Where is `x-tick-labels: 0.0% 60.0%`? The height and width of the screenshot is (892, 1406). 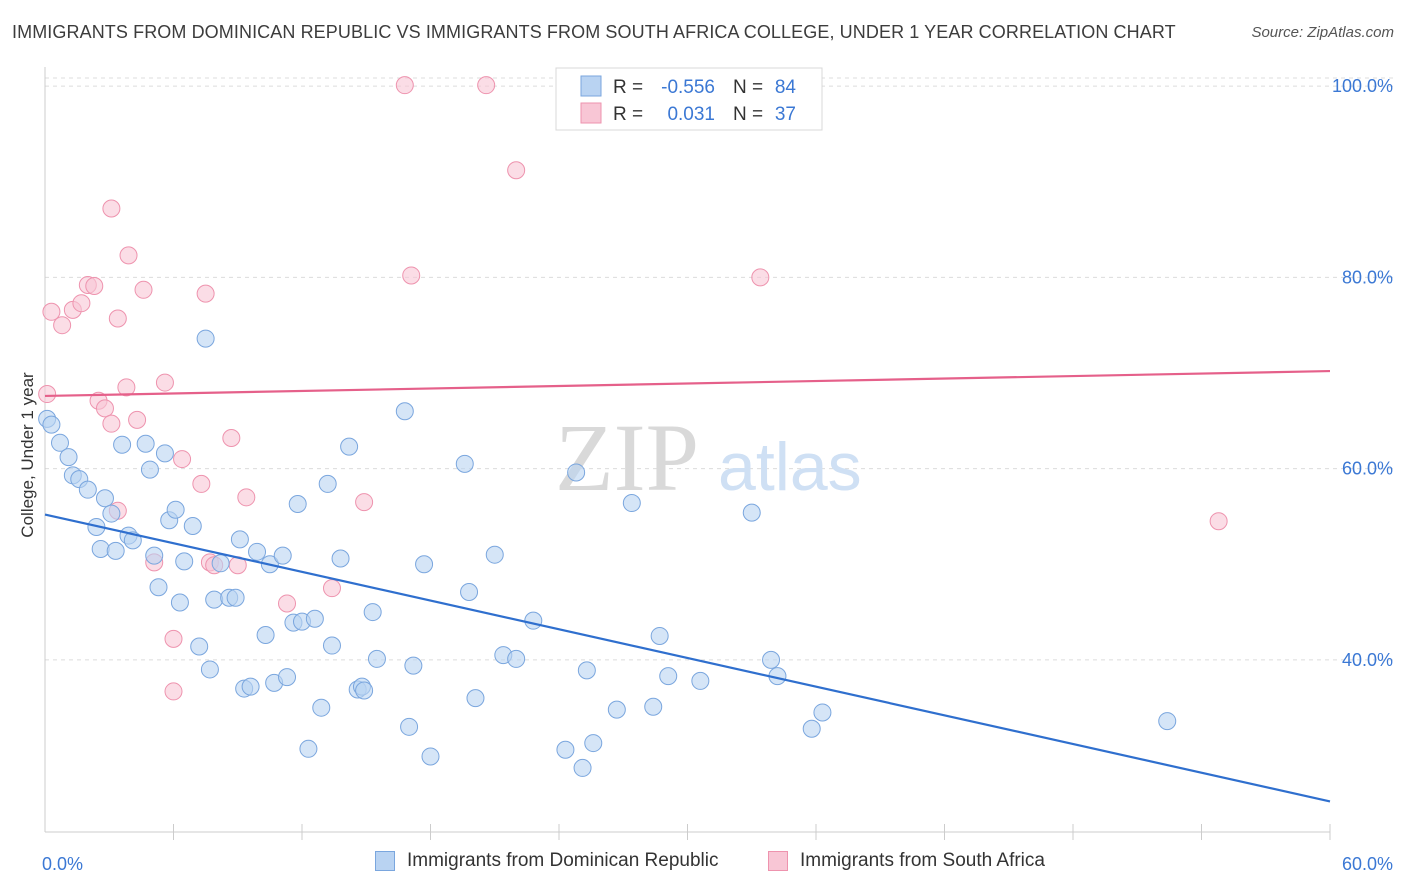
x-tick-labels: 0.0% 60.0% is located at coordinates (717, 864).